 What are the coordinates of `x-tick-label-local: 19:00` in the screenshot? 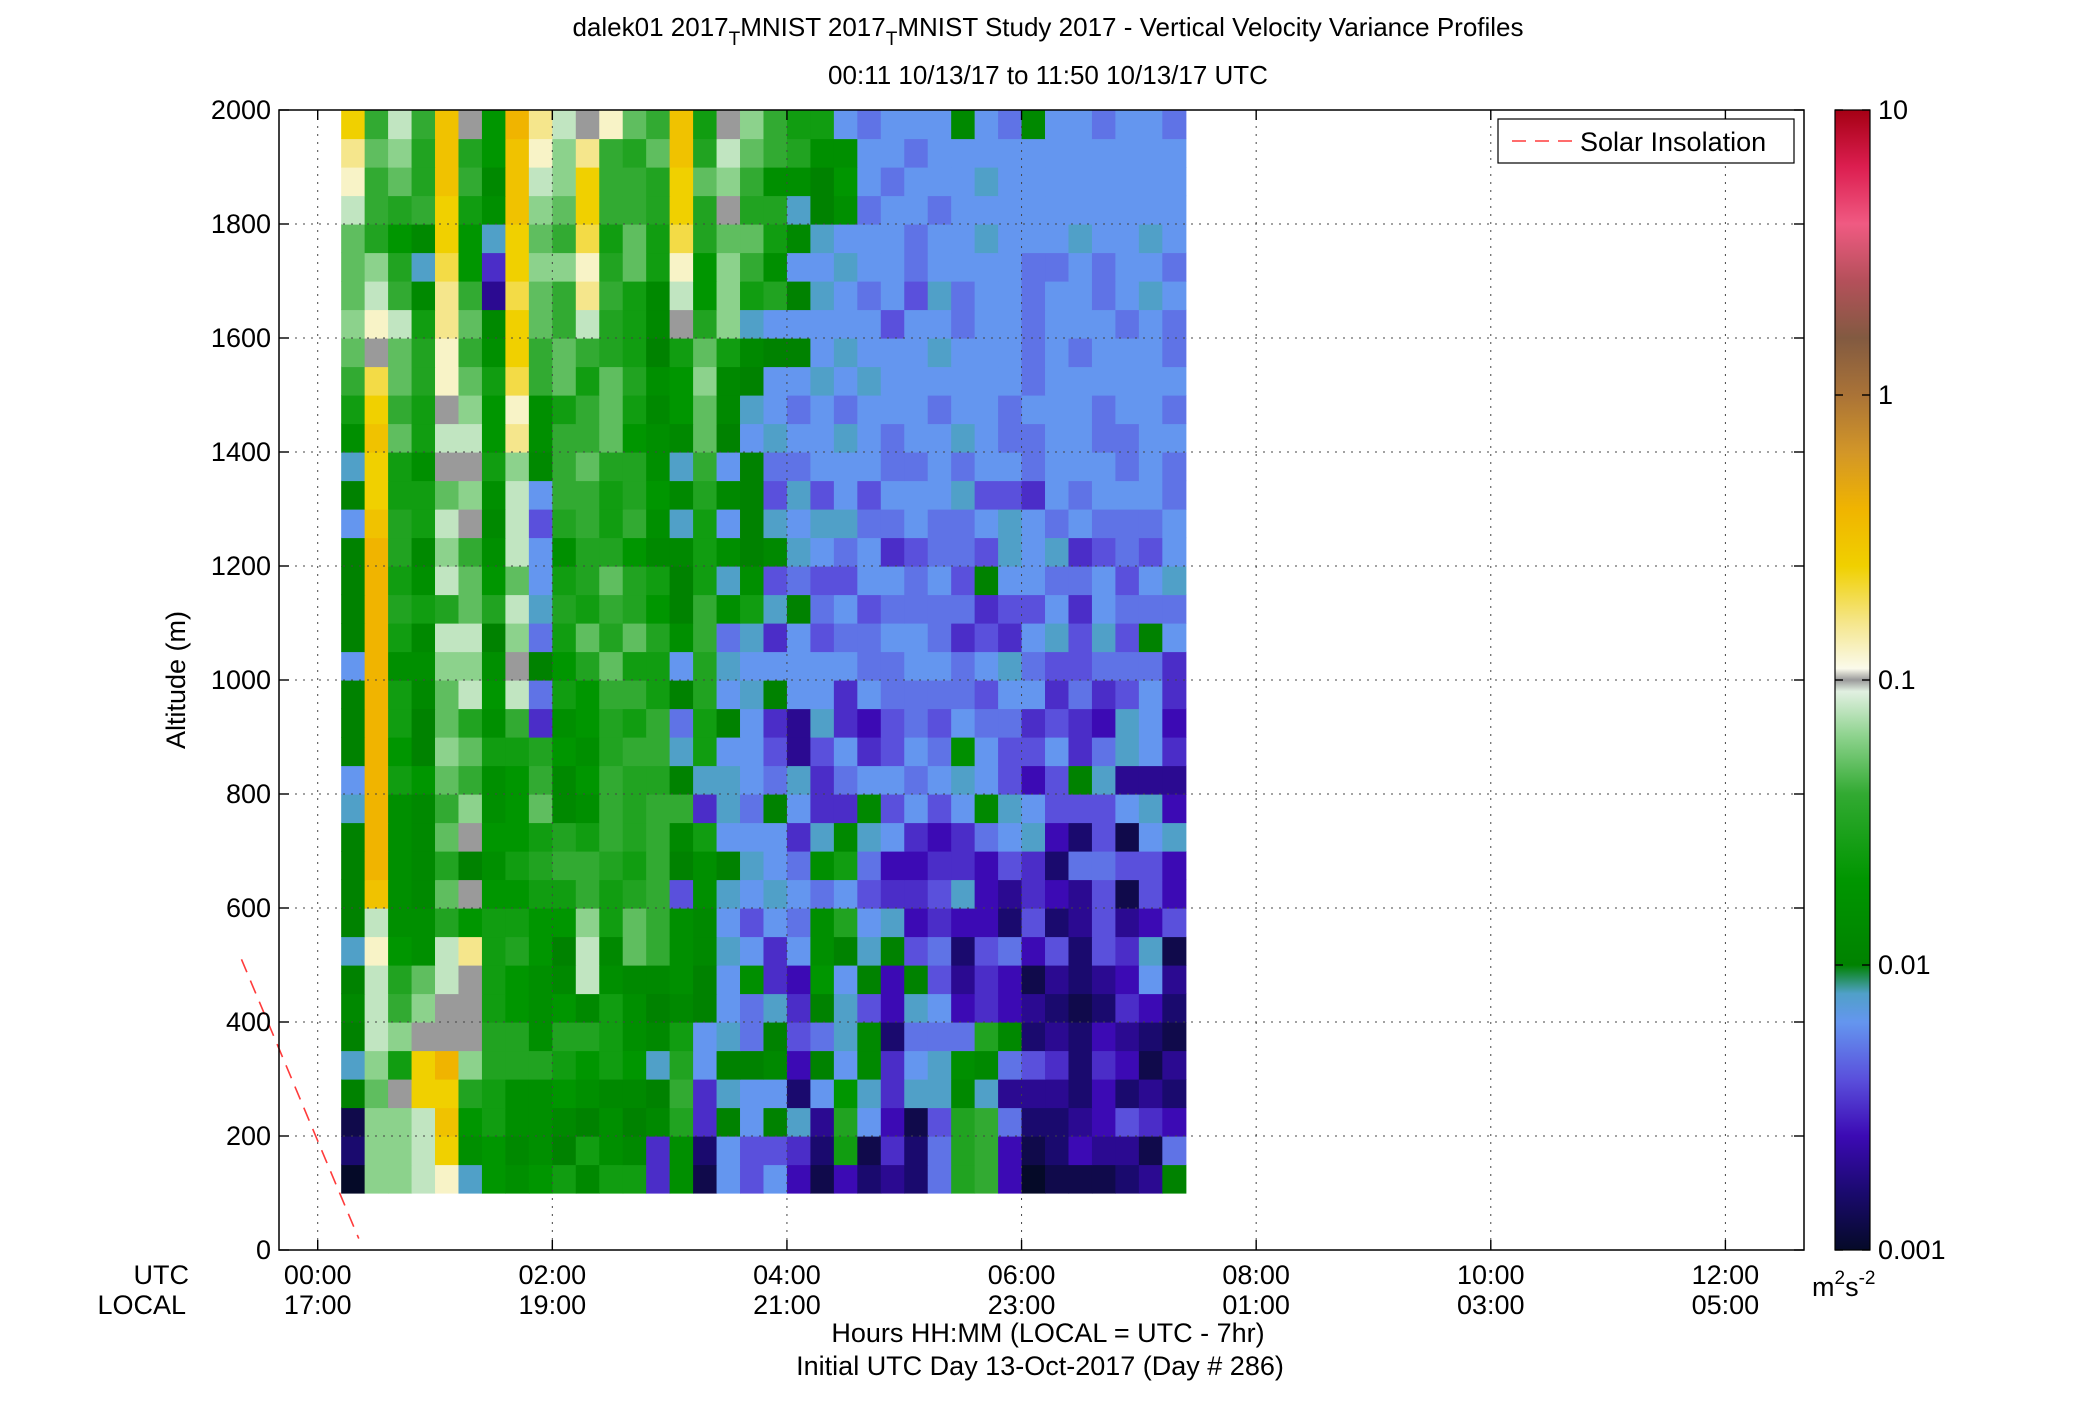 It's located at (553, 1305).